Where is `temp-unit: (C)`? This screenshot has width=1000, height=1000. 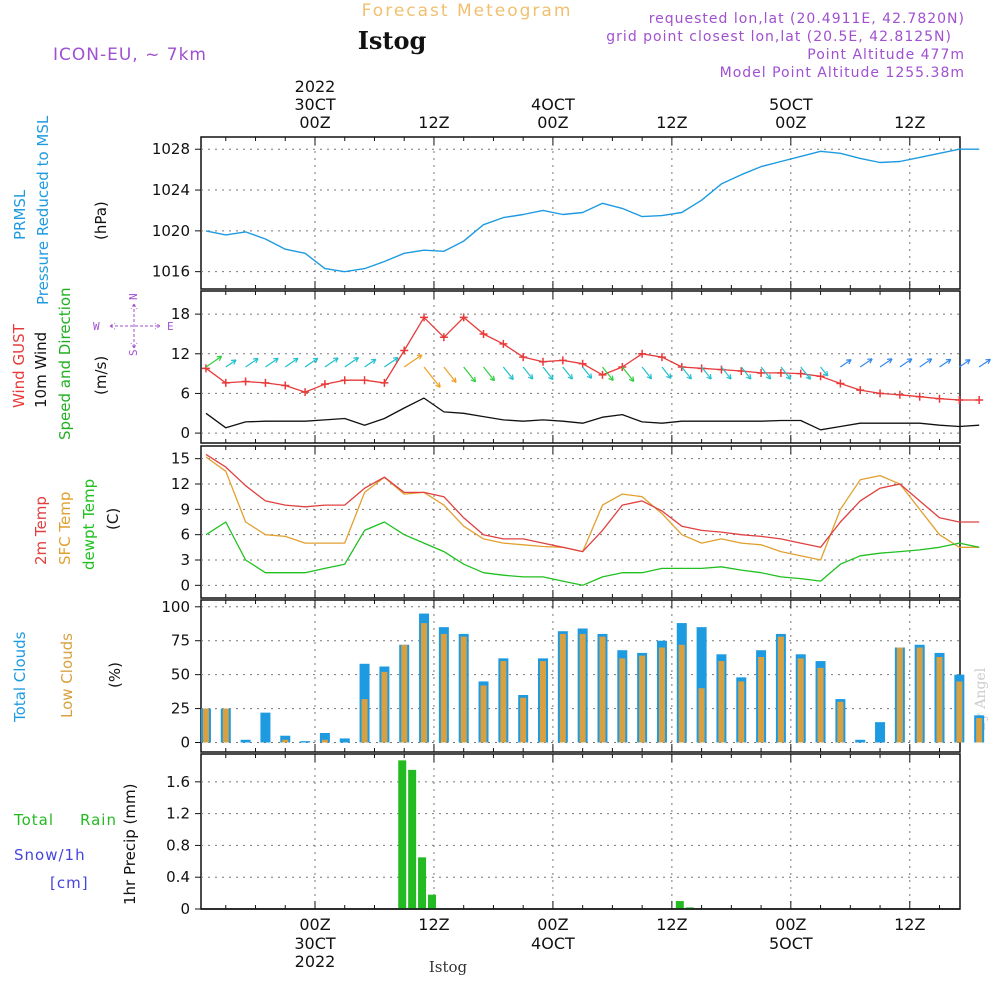 temp-unit: (C) is located at coordinates (113, 519).